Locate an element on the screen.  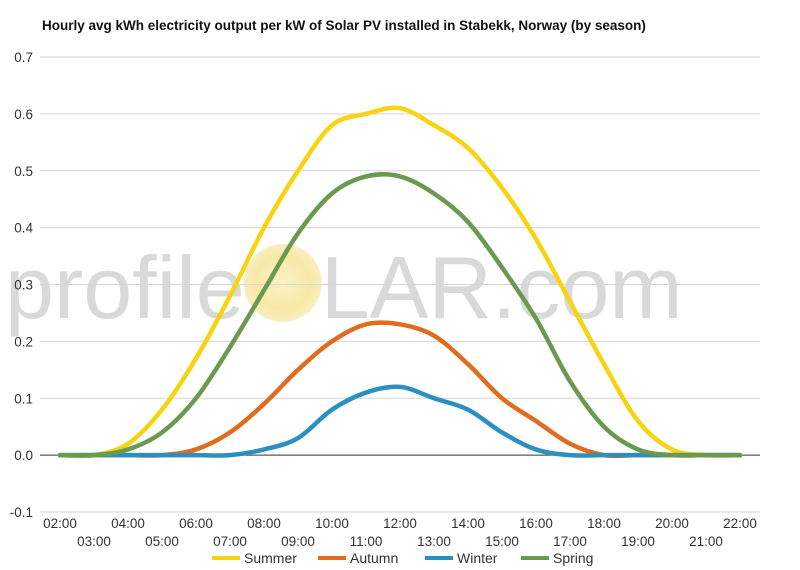
legend-label: Winter is located at coordinates (477, 558).